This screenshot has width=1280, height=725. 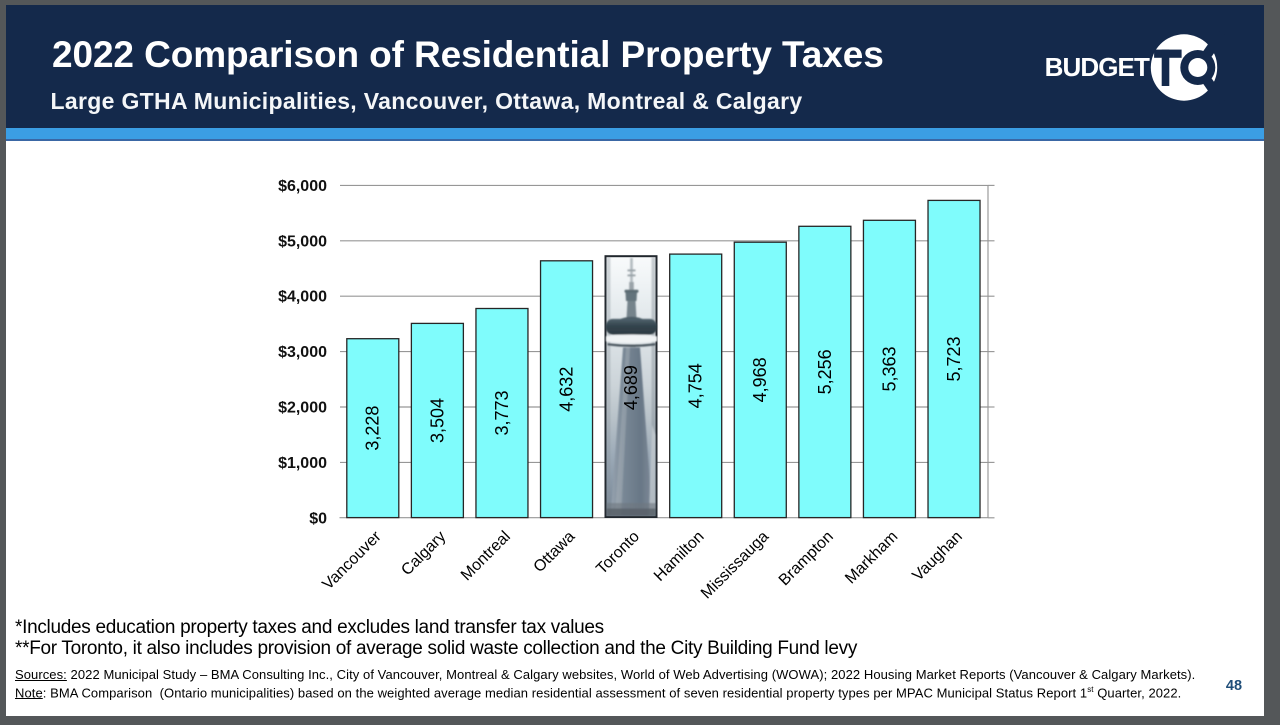 I want to click on svg-text: Ottawa, so click(x=555, y=552).